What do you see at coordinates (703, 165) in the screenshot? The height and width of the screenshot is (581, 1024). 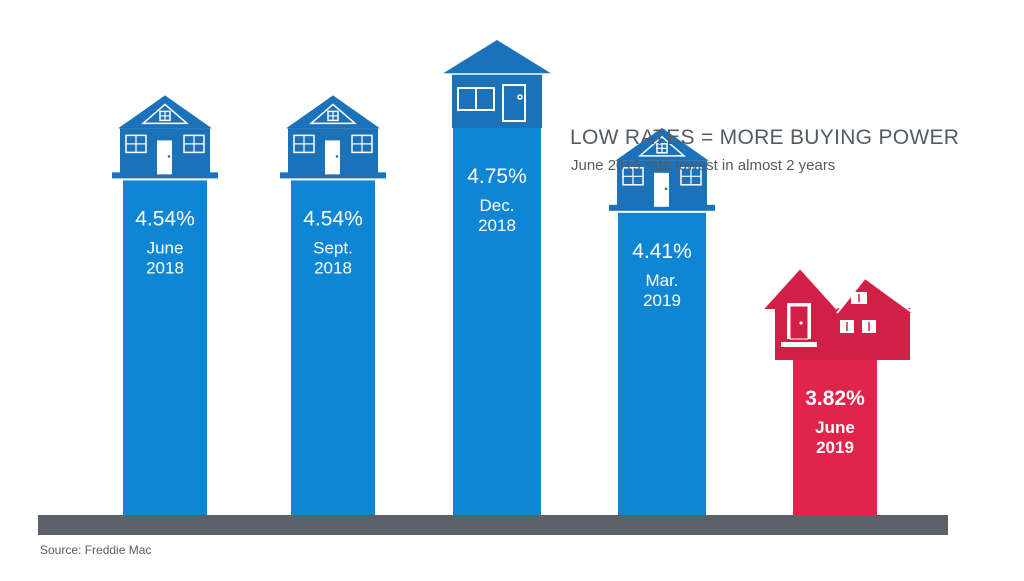 I see `chart-subtitle: June 2019 rate lowest in almost 2 years` at bounding box center [703, 165].